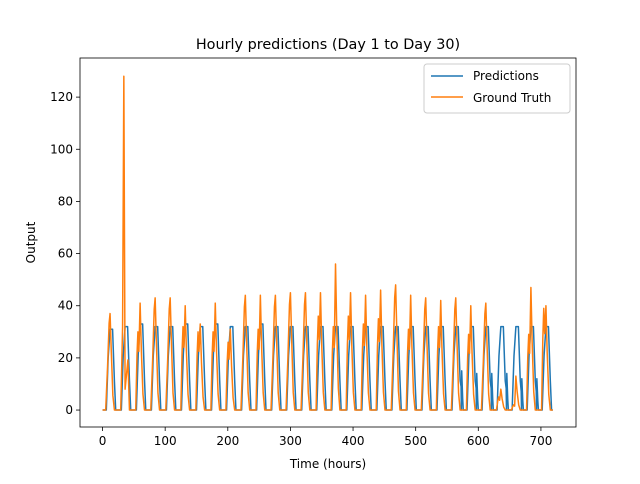 The height and width of the screenshot is (484, 640). What do you see at coordinates (478, 441) in the screenshot?
I see `x-tick-label: 600` at bounding box center [478, 441].